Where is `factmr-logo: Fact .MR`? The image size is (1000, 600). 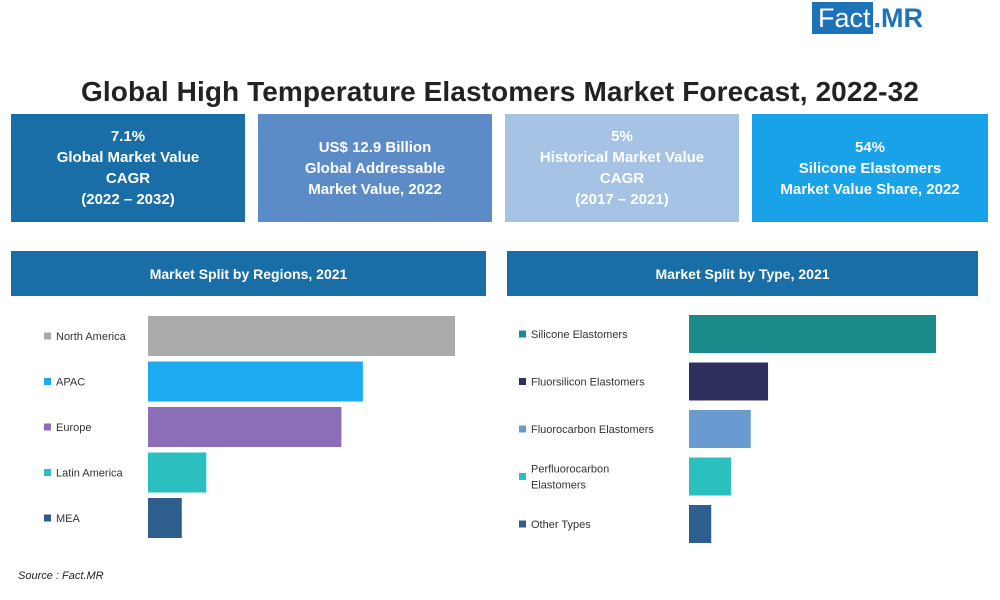 factmr-logo: Fact .MR is located at coordinates (887, 18).